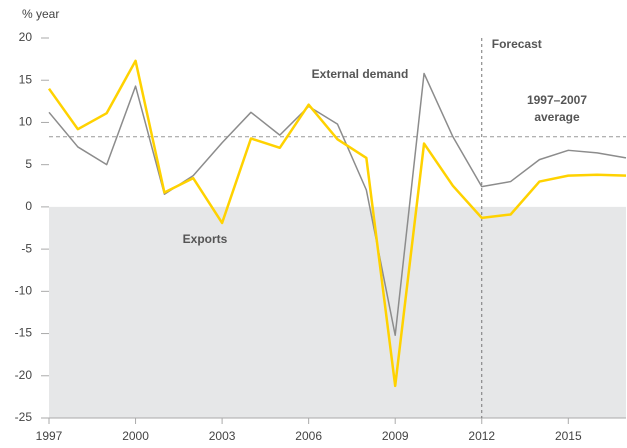 The width and height of the screenshot is (627, 448). Describe the element at coordinates (24, 417) in the screenshot. I see `y-tick-label: -25` at that location.